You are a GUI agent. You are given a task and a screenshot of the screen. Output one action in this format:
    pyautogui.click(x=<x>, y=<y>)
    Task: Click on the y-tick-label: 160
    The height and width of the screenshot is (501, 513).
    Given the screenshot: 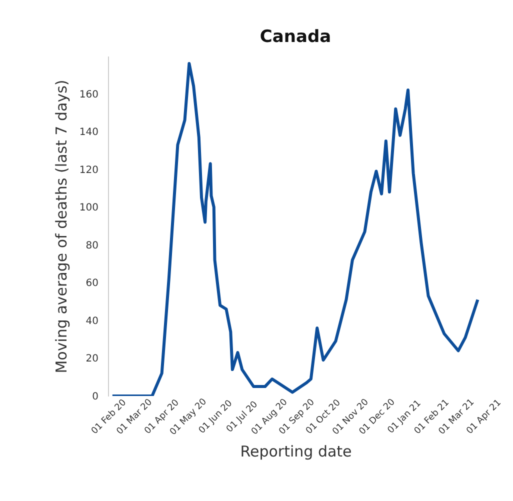 What is the action you would take?
    pyautogui.click(x=88, y=94)
    